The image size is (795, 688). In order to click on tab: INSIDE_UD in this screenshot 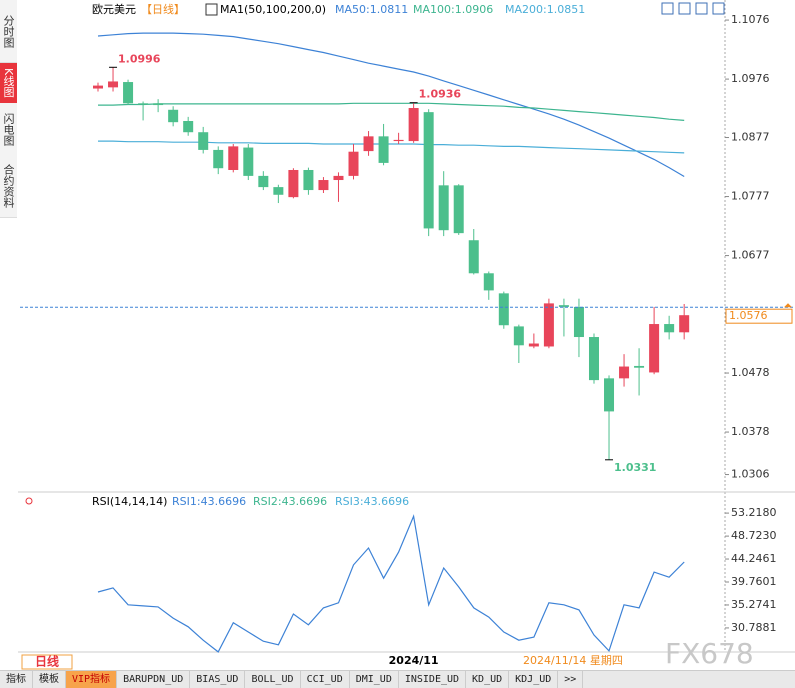, I will do `click(433, 679)`.